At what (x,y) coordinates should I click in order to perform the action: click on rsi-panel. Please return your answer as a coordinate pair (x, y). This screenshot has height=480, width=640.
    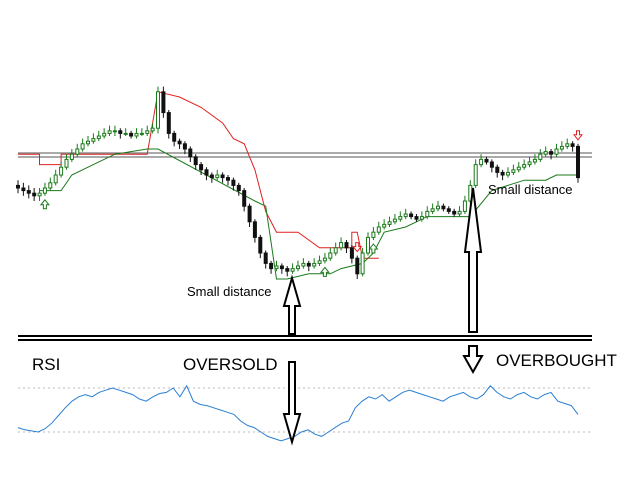
    Looking at the image, I should click on (304, 413).